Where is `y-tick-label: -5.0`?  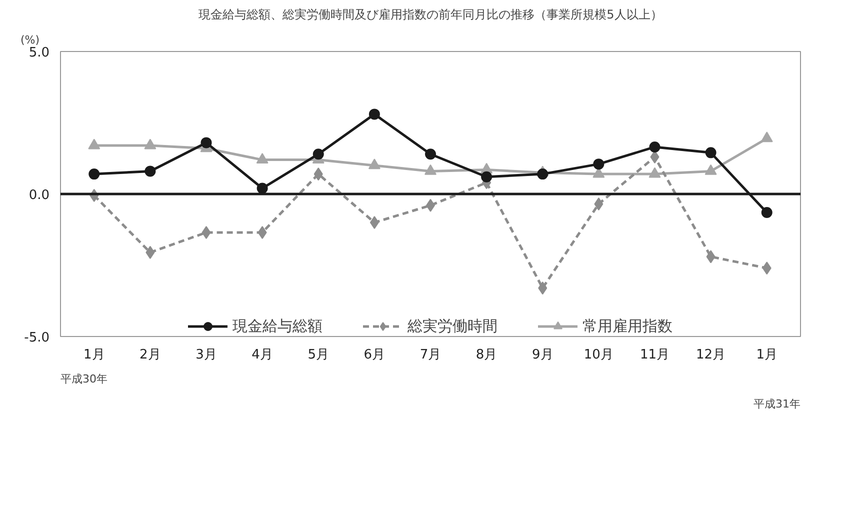
y-tick-label: -5.0 is located at coordinates (37, 338).